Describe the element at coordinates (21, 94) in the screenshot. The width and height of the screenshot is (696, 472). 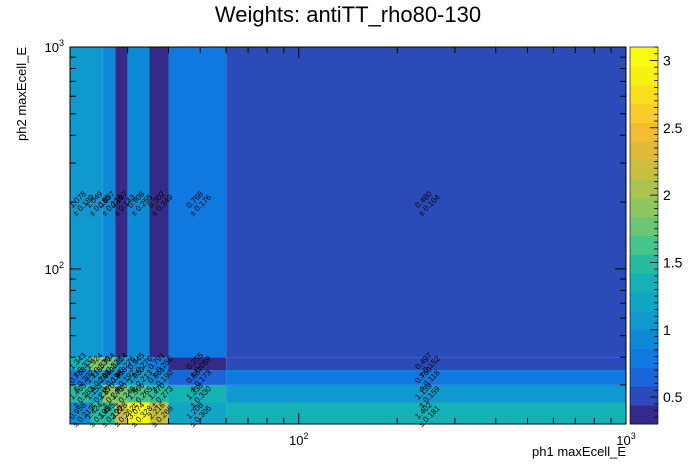
I see `y-axis-label: ph2 maxEcell_E` at that location.